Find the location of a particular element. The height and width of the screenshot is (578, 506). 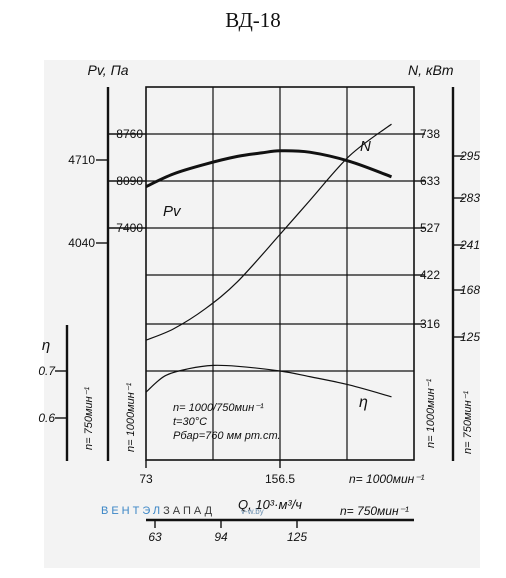

q-tick-label: 73 is located at coordinates (146, 479).